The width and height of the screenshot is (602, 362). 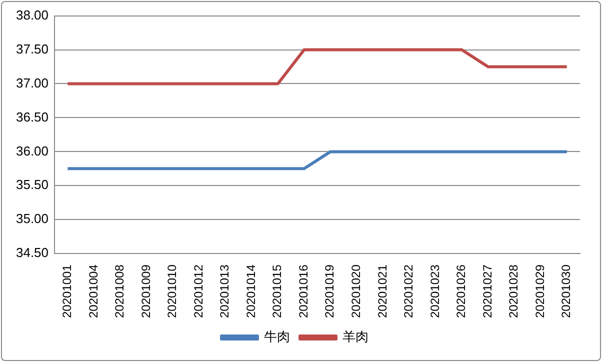 What do you see at coordinates (409, 291) in the screenshot?
I see `x-tick-label: 20201022` at bounding box center [409, 291].